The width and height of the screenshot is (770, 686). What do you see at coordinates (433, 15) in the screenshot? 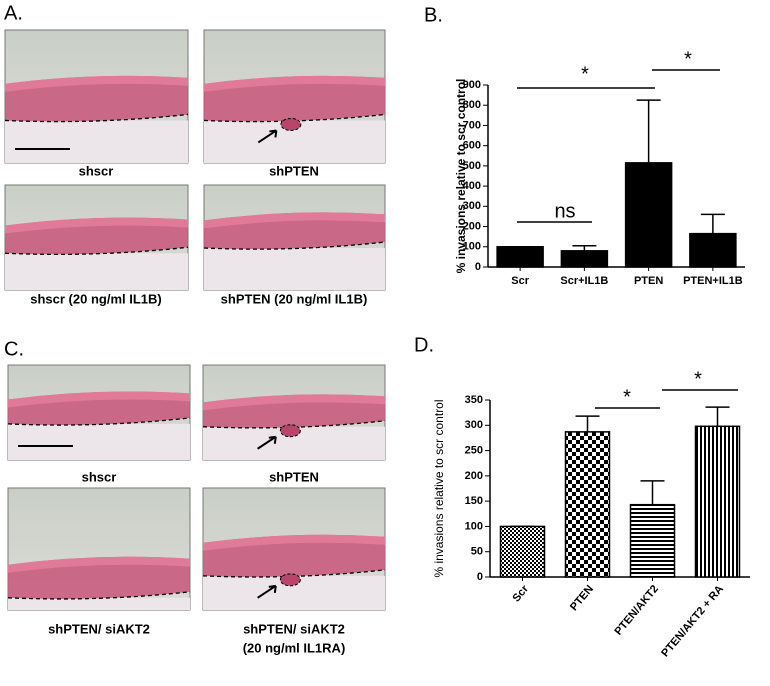
I see `panel-label: B.` at bounding box center [433, 15].